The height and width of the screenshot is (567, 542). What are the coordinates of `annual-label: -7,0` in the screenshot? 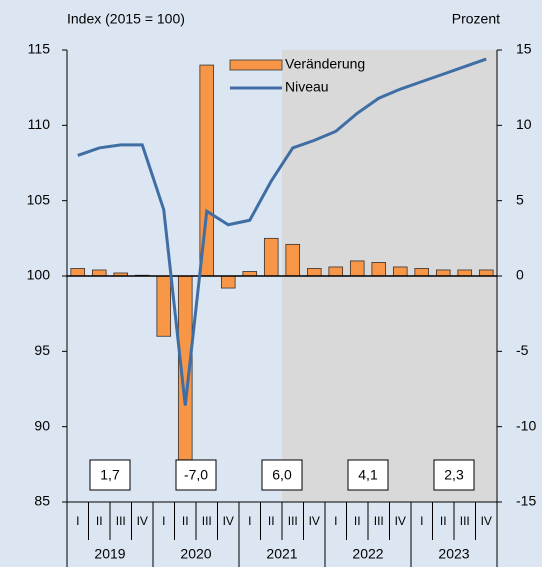 It's located at (196, 475).